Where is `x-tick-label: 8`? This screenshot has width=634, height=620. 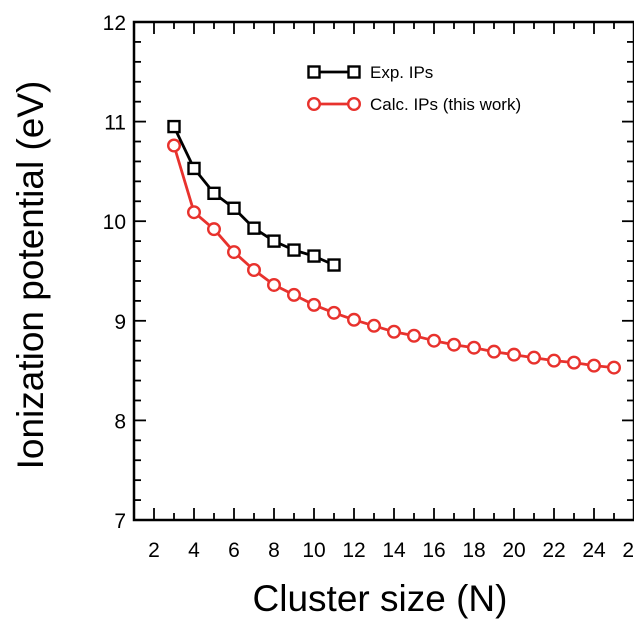
x-tick-label: 8 is located at coordinates (274, 550).